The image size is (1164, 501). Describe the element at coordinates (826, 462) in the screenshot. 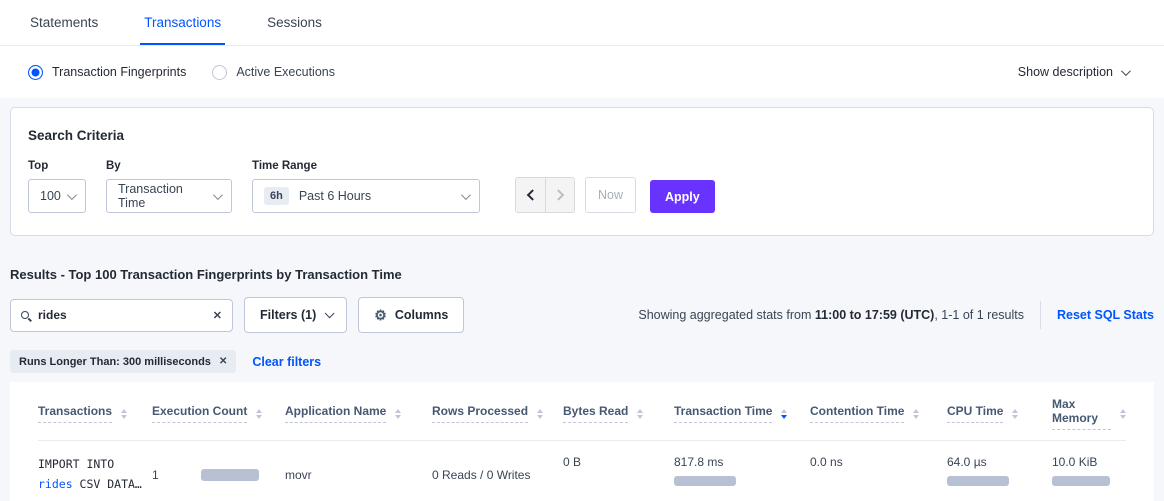

I see `contention-time-value: 0.0 ns` at that location.